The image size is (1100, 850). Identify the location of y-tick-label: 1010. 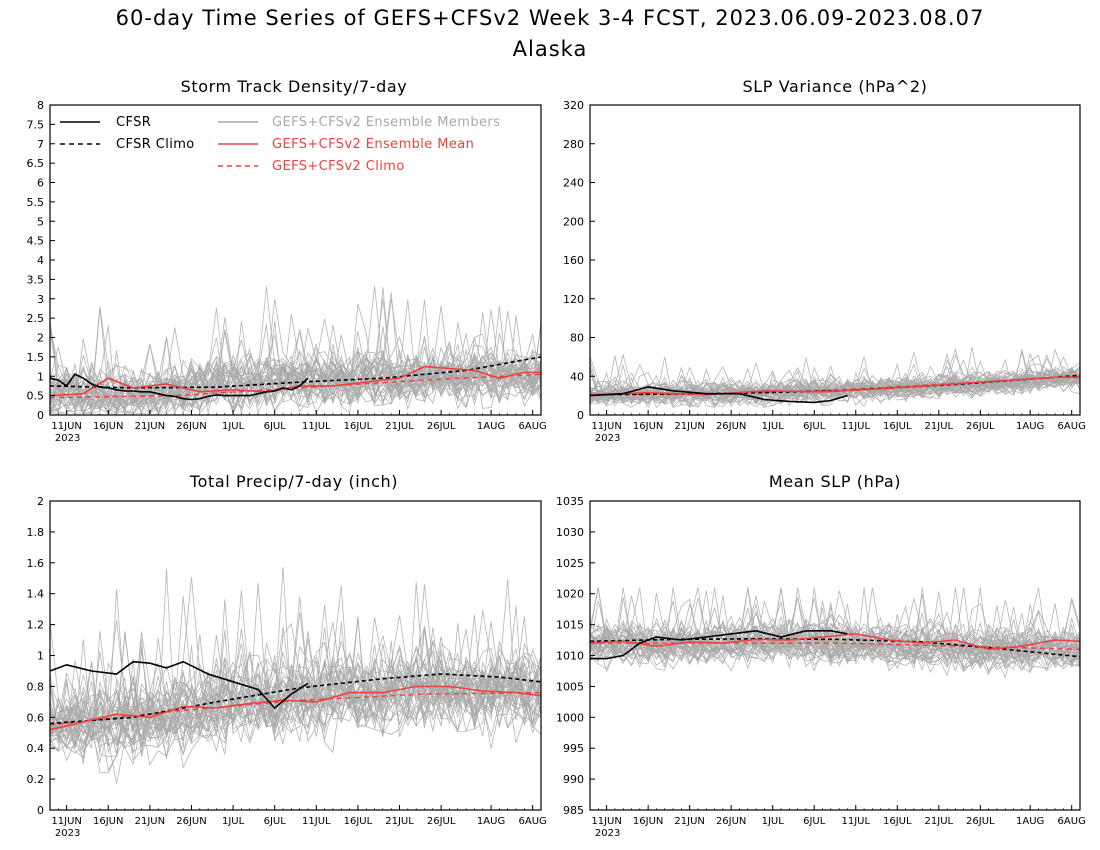
(570, 656).